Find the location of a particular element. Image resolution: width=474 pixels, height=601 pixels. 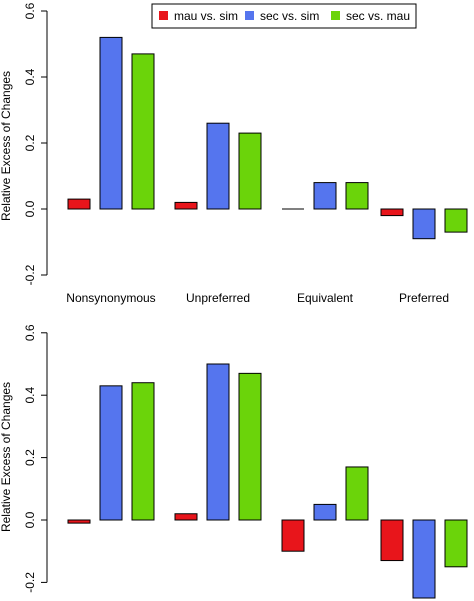

bar-sec-vs-mau-equivalent is located at coordinates (357, 196).